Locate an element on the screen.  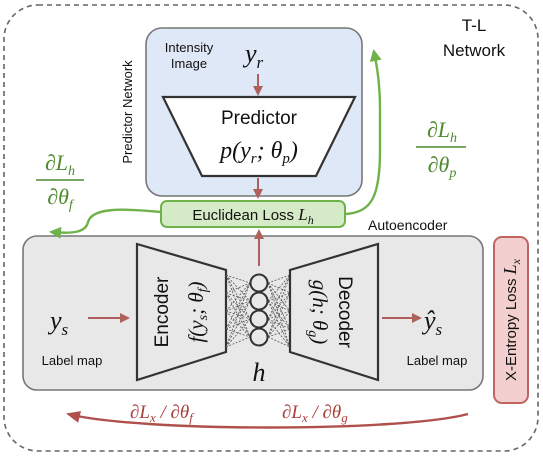
grad-lx-theta-f: ∂Lx / ∂θf is located at coordinates (162, 413).